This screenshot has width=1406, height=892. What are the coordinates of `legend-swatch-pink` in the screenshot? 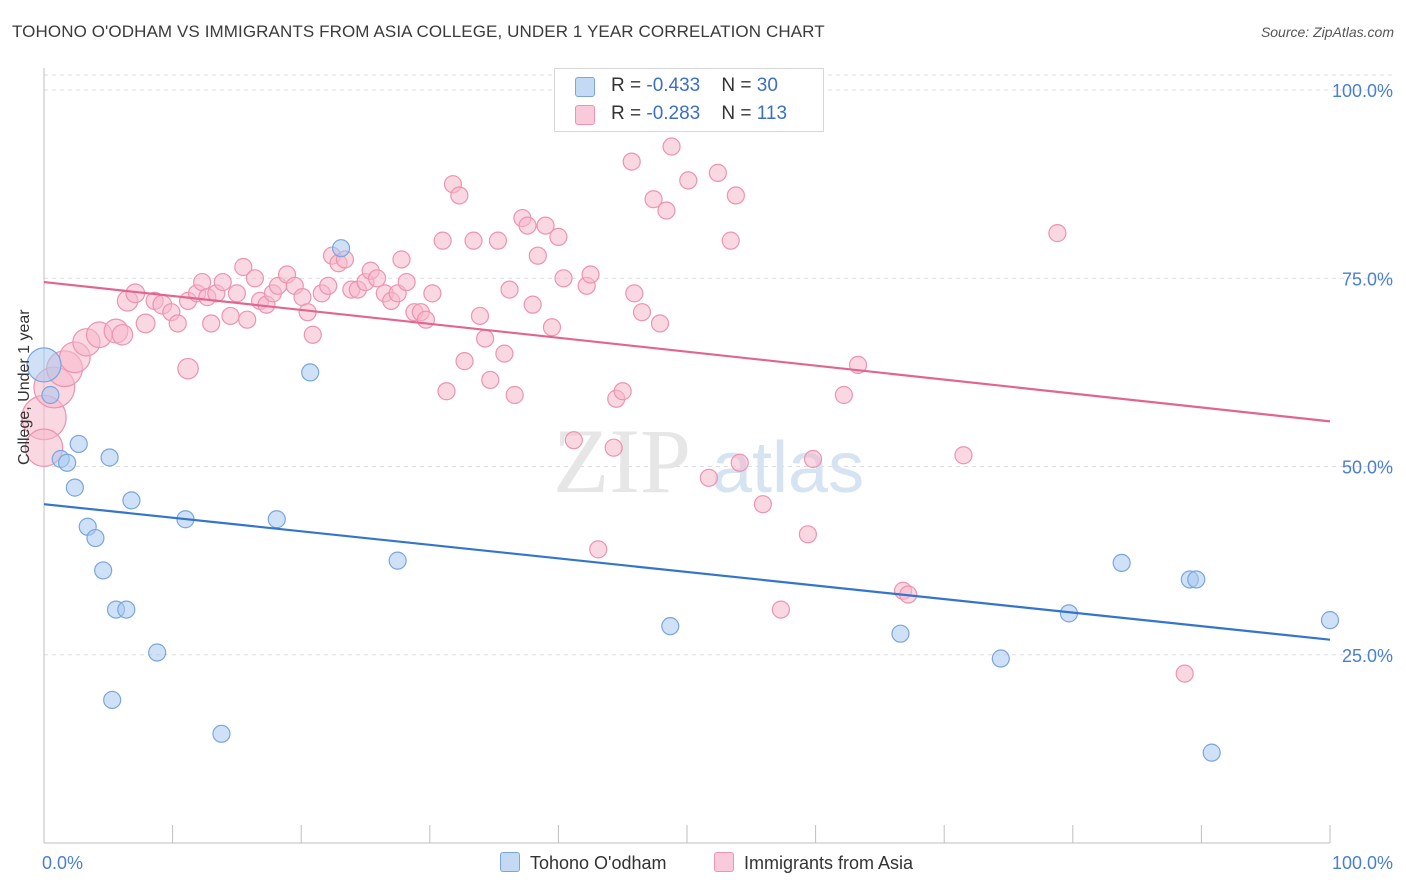 It's located at (585, 115).